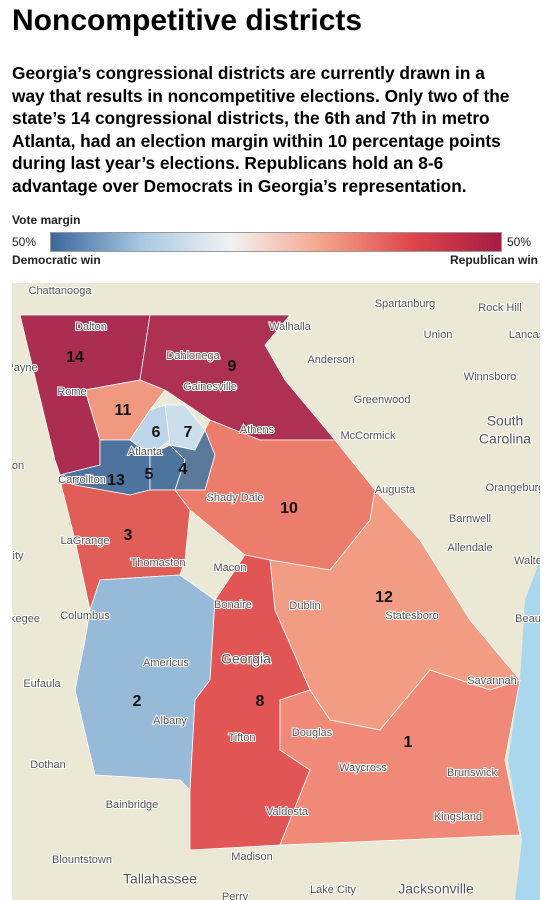 This screenshot has width=549, height=900. What do you see at coordinates (312, 733) in the screenshot?
I see `place-label: Douglas` at bounding box center [312, 733].